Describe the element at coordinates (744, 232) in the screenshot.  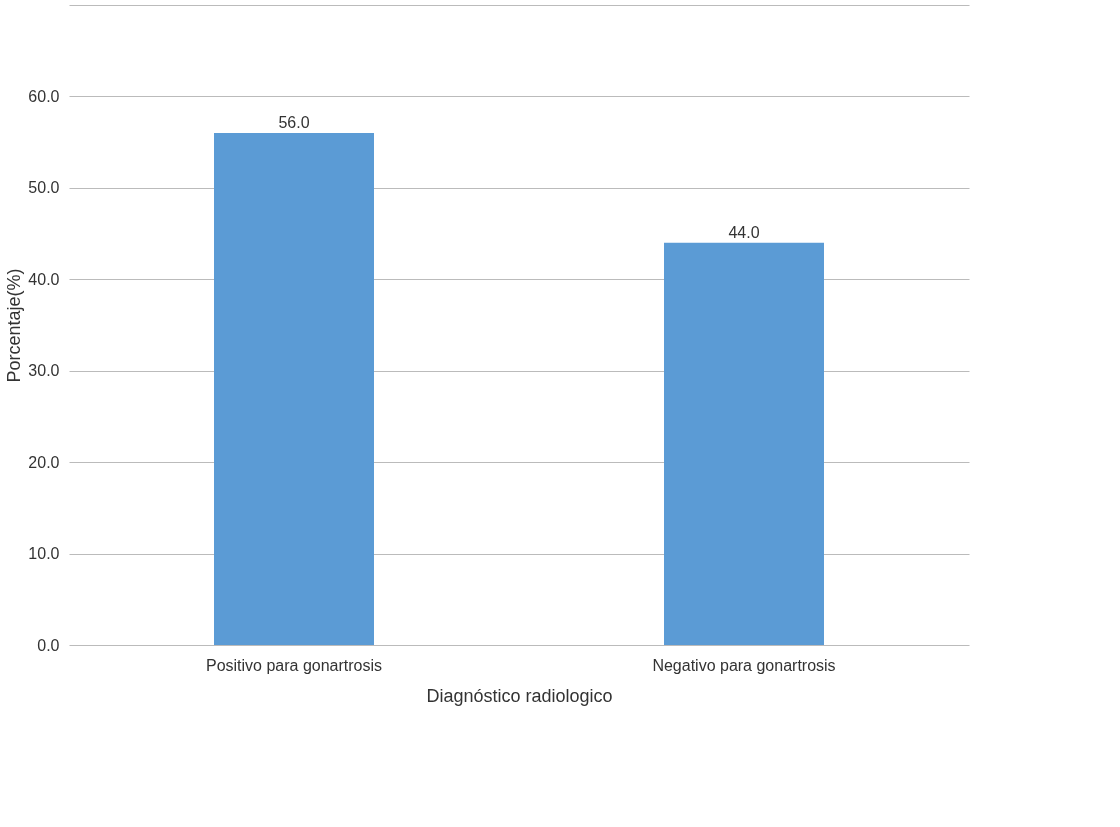
I see `data-label: 44.0` at that location.